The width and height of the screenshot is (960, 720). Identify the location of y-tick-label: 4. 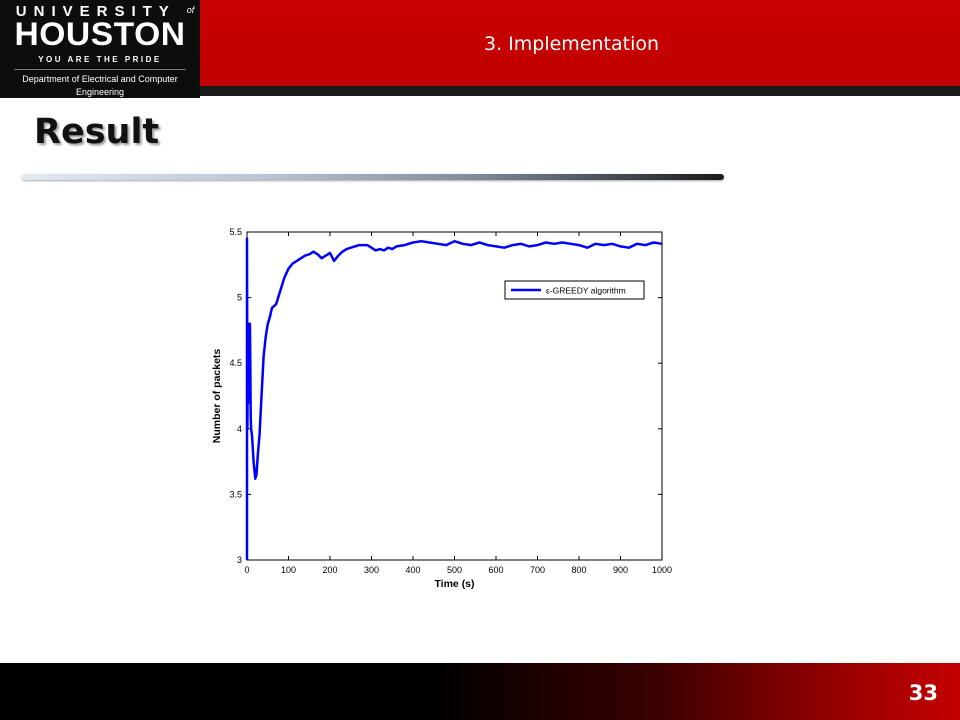
(239, 429).